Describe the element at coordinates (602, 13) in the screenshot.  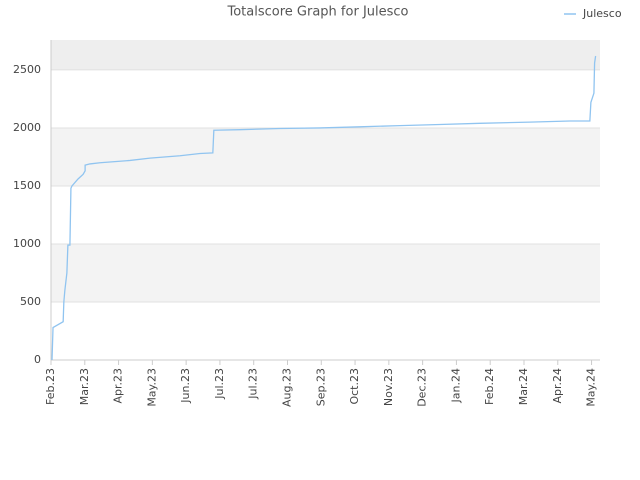
I see `legend-label: Julesco` at that location.